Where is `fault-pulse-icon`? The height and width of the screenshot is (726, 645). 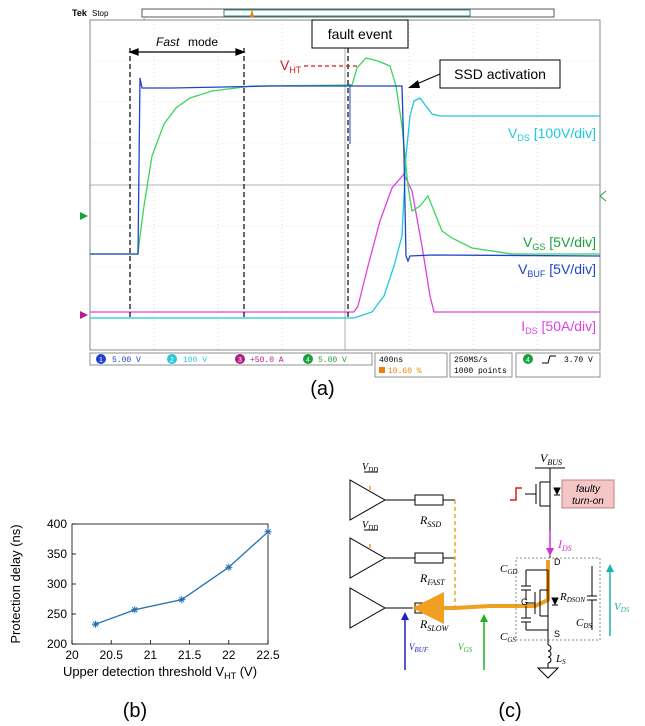 fault-pulse-icon is located at coordinates (516, 494).